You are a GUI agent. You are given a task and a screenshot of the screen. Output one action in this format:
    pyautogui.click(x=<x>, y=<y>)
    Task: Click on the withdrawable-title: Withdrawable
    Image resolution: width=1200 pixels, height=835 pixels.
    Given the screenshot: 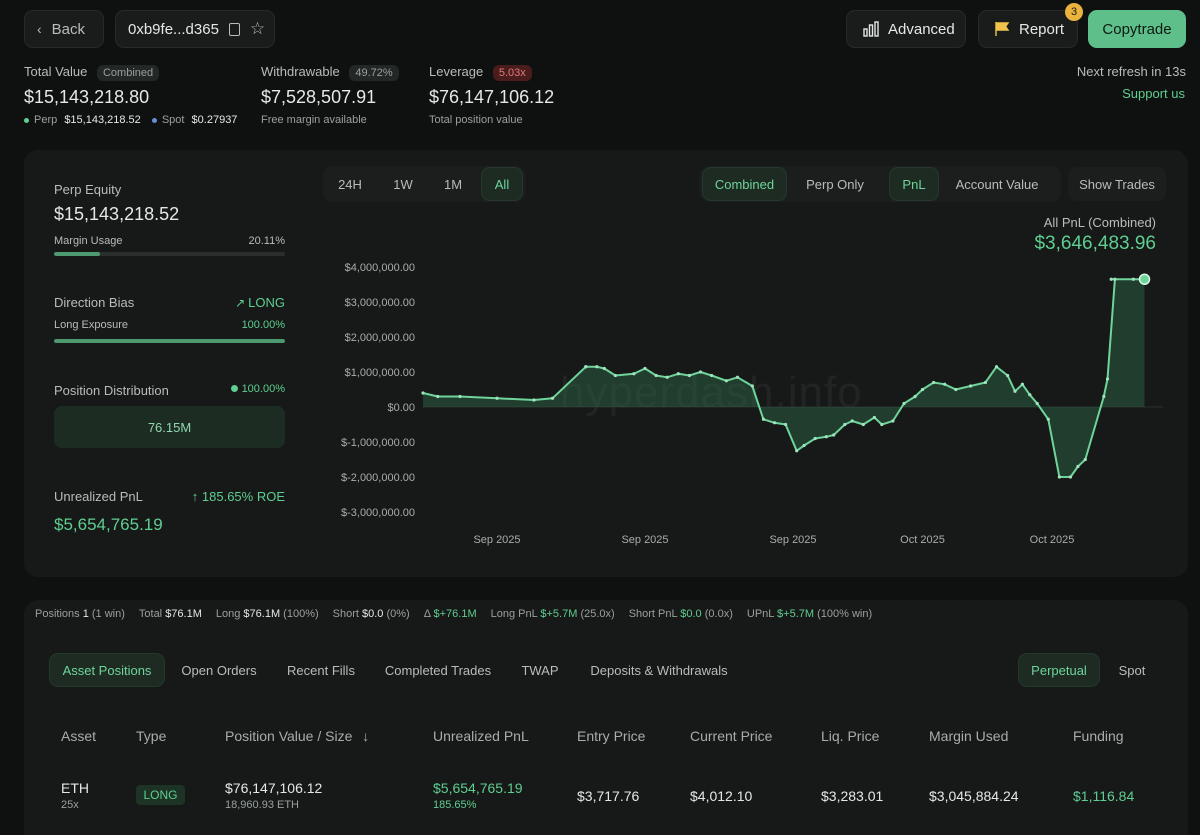 What is the action you would take?
    pyautogui.click(x=300, y=71)
    